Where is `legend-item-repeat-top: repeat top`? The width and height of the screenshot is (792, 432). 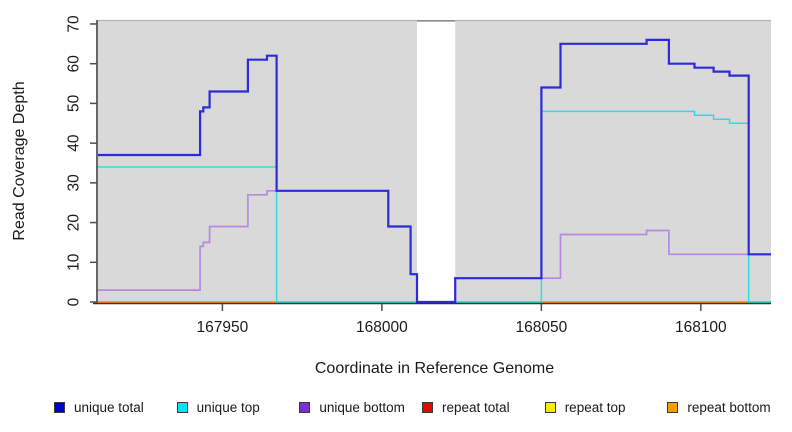 legend-item-repeat-top: repeat top is located at coordinates (606, 407).